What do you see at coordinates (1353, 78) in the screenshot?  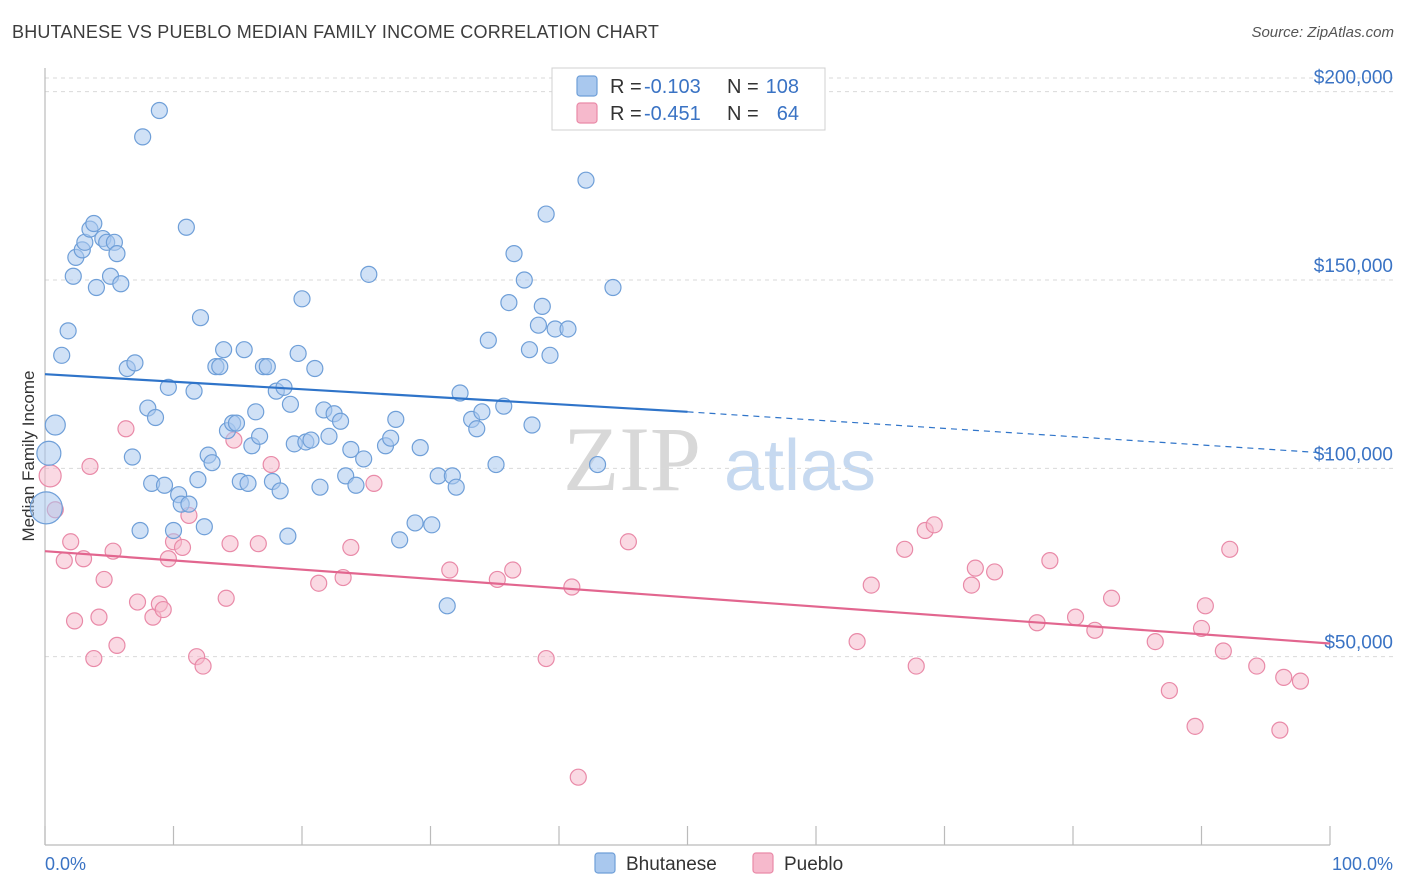 I see `y-tick-label: $200,000` at bounding box center [1353, 78].